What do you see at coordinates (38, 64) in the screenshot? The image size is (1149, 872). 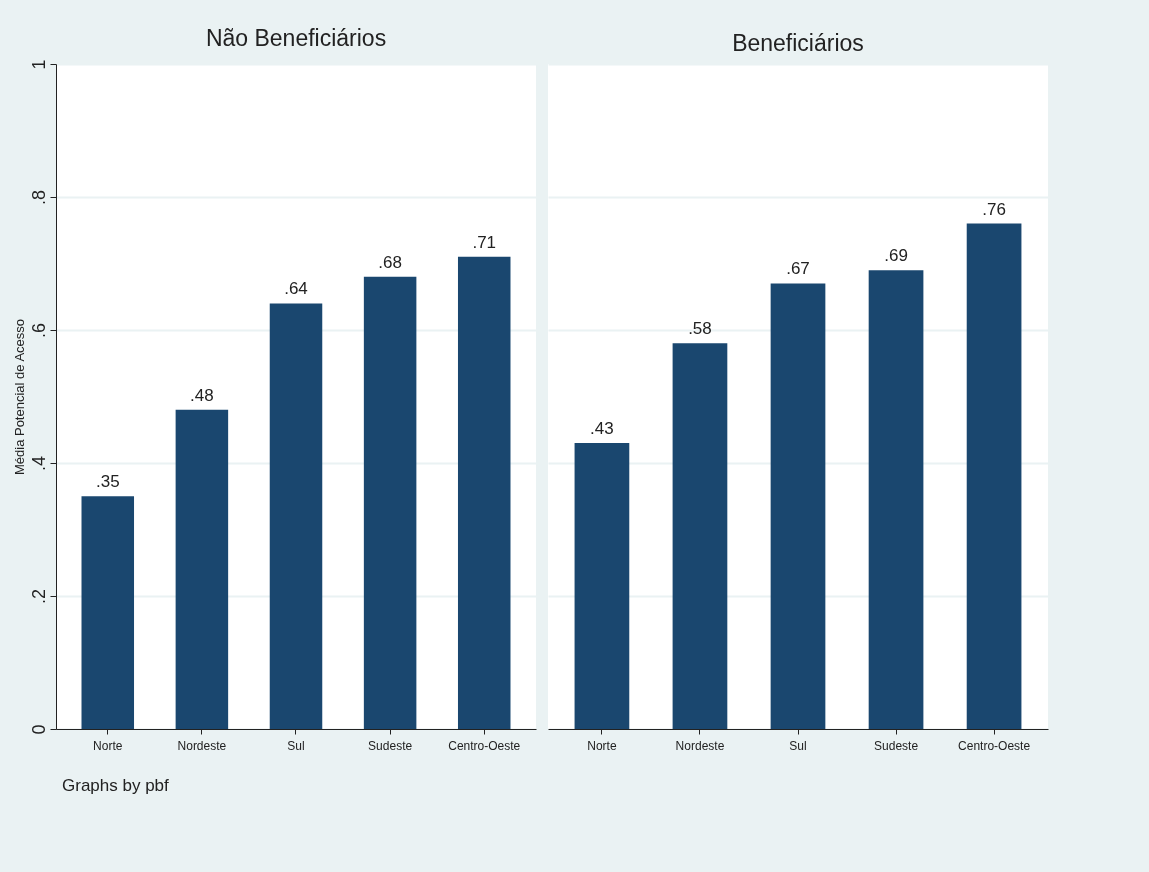 I see `y-tick-label: 1` at bounding box center [38, 64].